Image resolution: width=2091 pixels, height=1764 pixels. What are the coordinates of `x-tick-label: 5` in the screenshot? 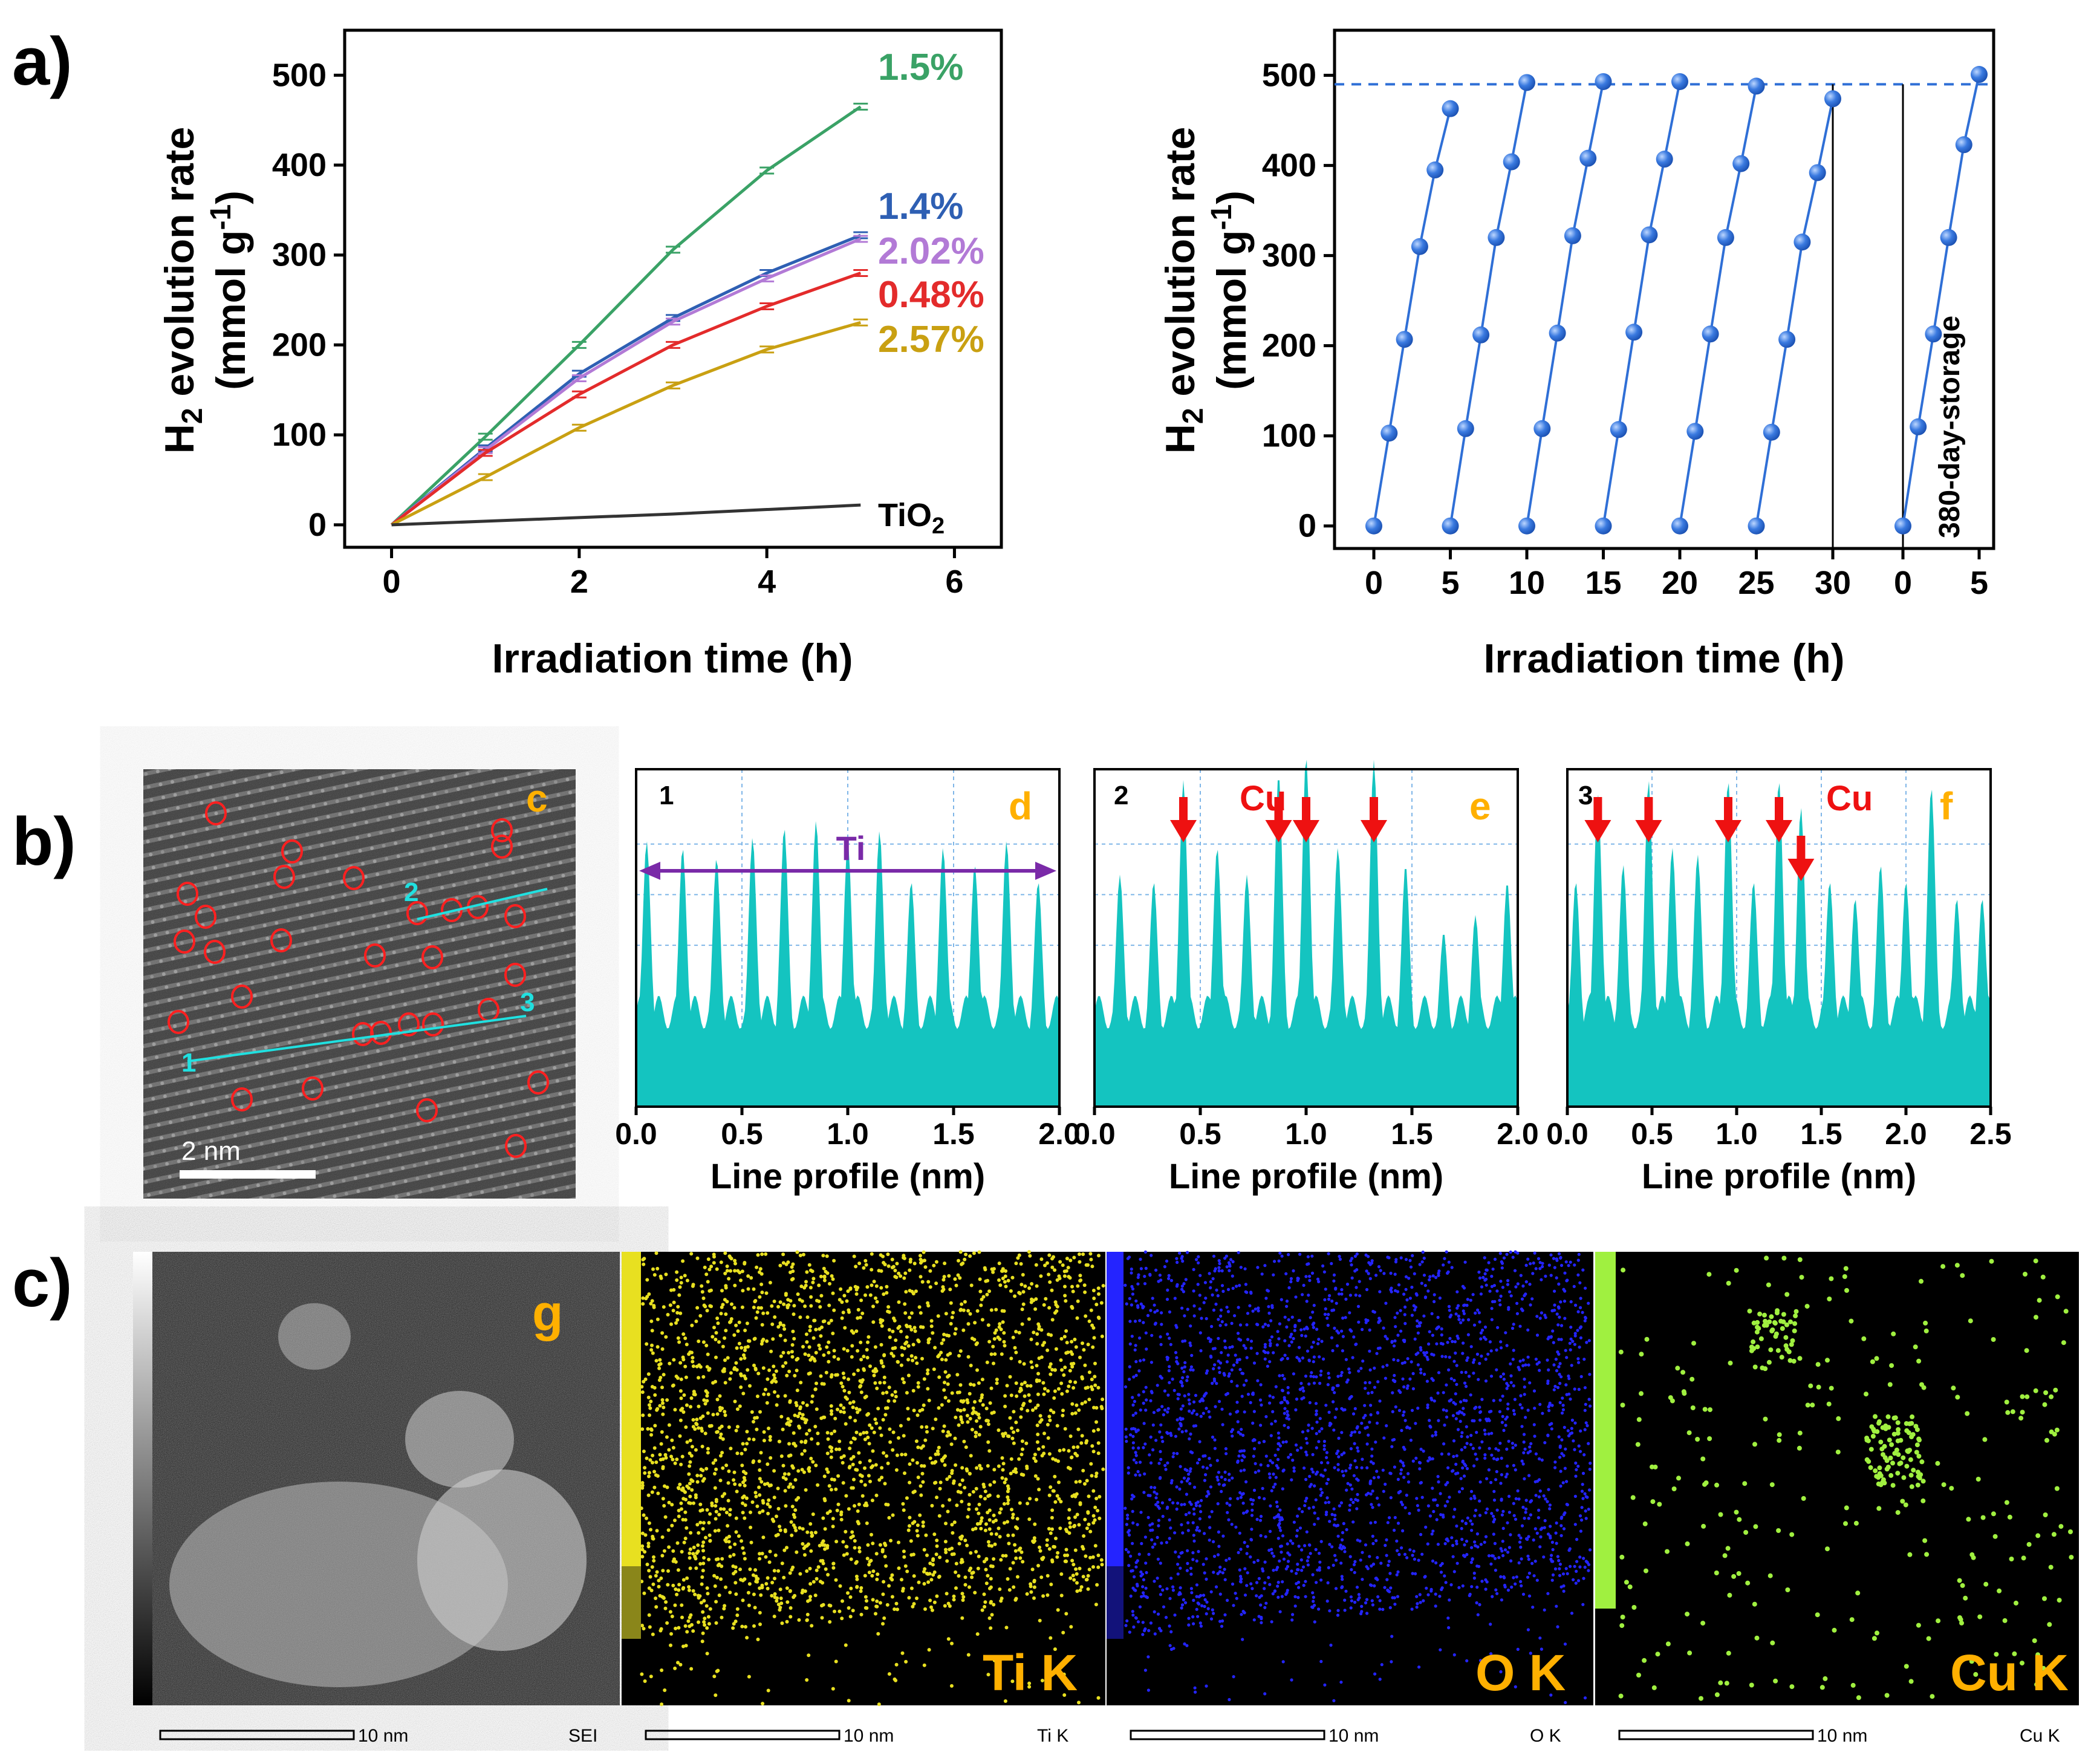 It's located at (1979, 583).